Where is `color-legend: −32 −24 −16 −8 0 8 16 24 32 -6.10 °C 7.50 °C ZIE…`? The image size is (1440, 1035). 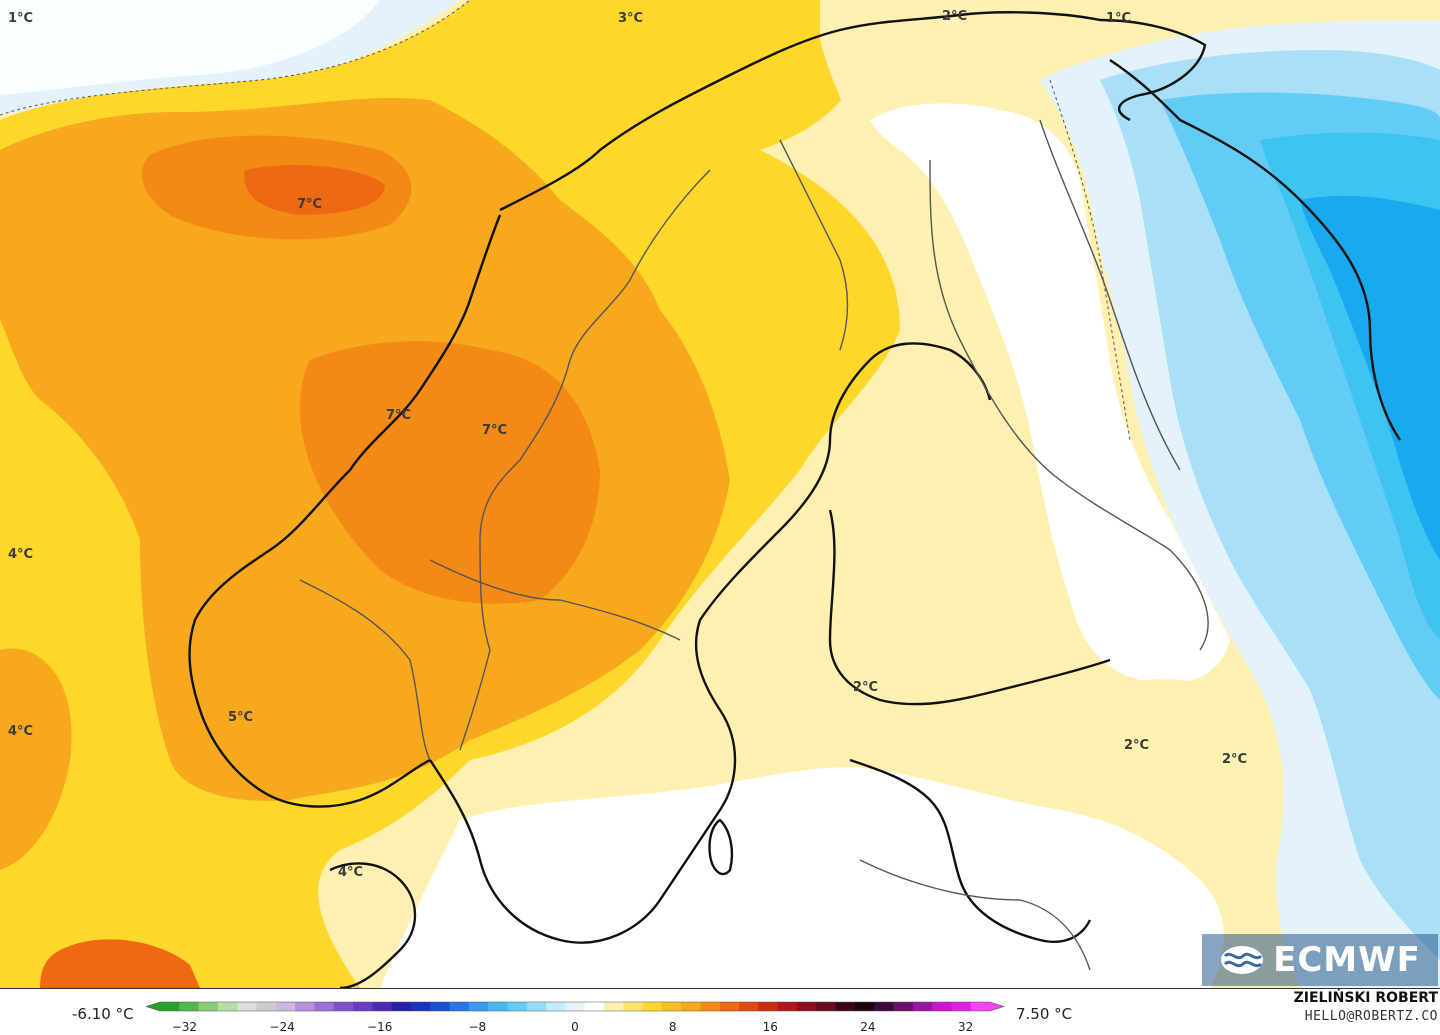
color-legend: −32 −24 −16 −8 0 8 16 24 32 -6.10 °C 7.50 °C ZIE… is located at coordinates (720, 1012).